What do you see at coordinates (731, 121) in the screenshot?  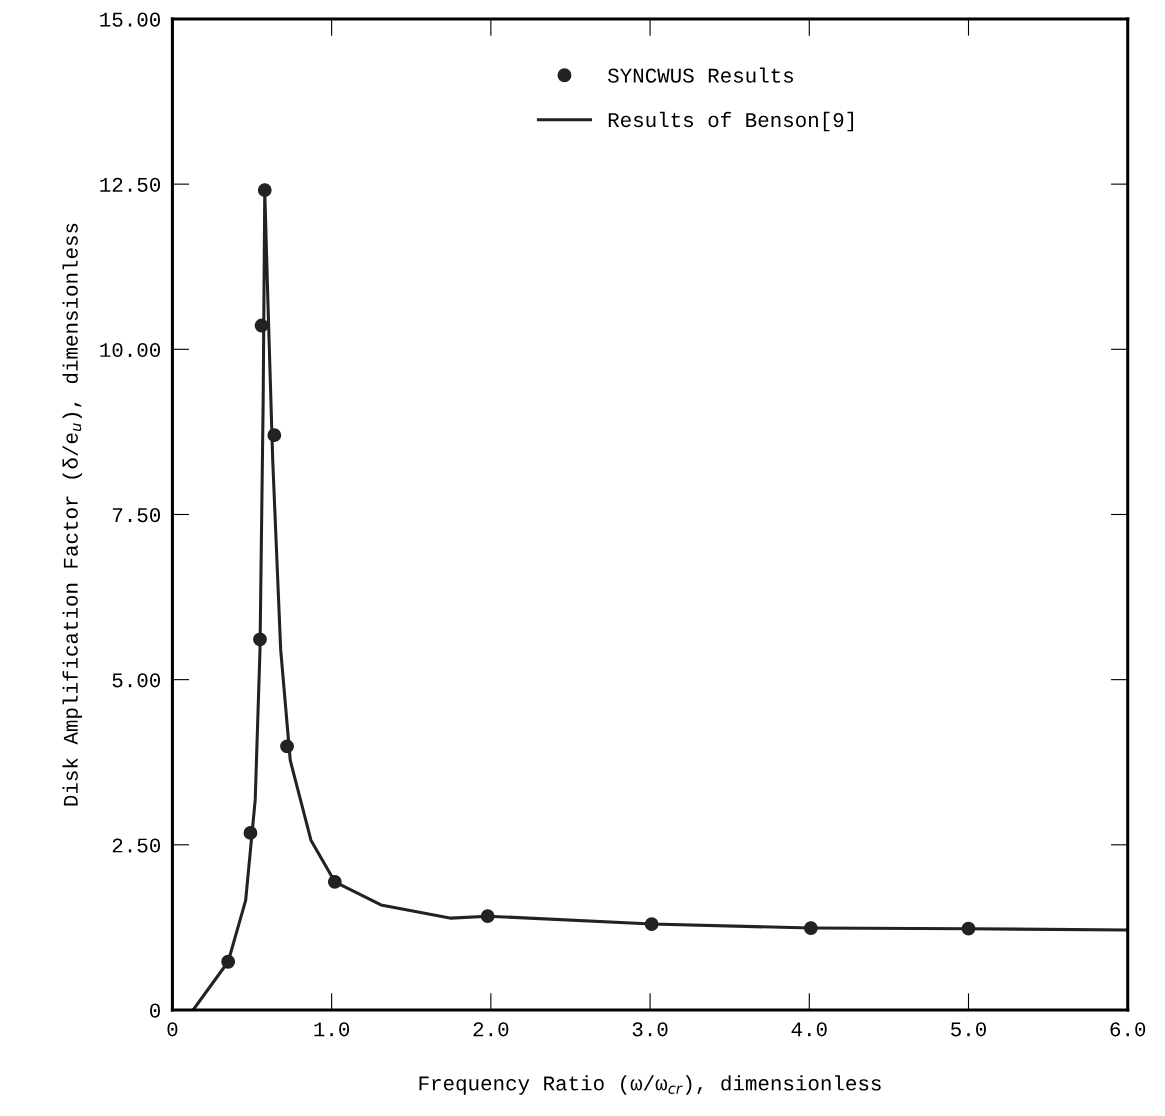 I see `legend-label: Results of Benson[9]` at bounding box center [731, 121].